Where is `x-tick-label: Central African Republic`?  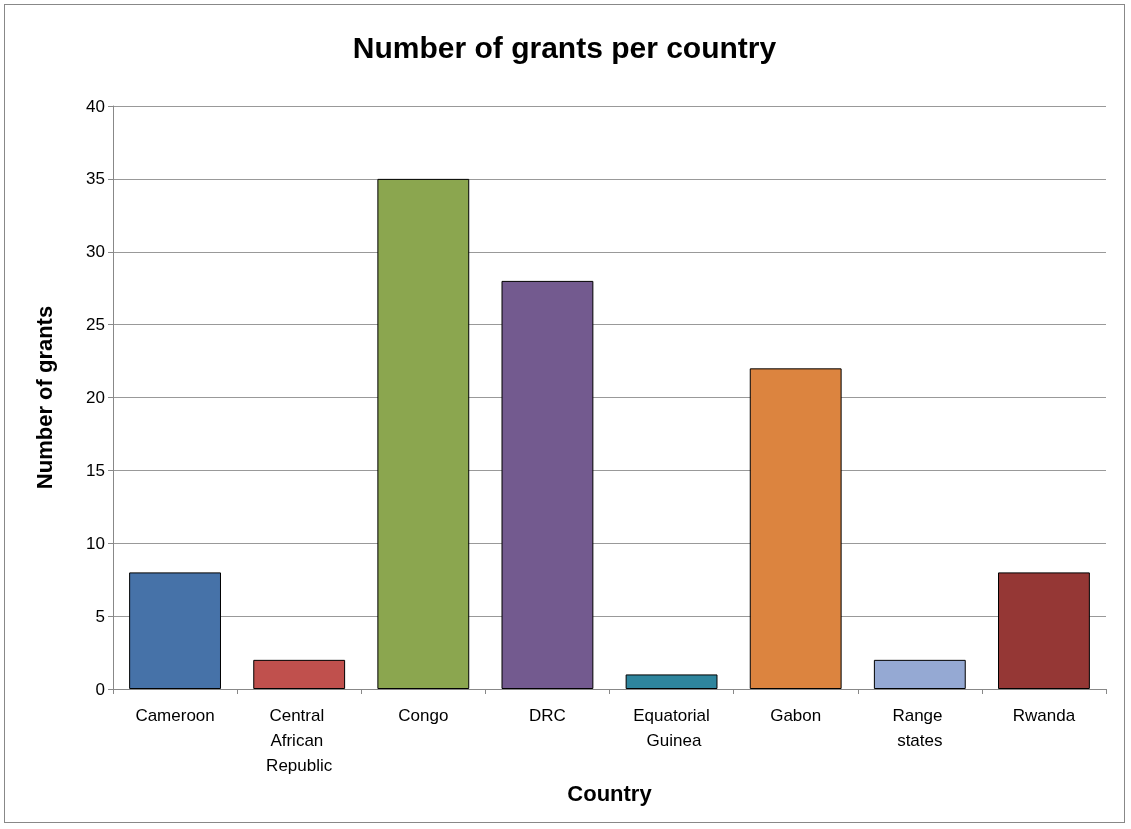
x-tick-label: Central African Republic is located at coordinates (299, 740).